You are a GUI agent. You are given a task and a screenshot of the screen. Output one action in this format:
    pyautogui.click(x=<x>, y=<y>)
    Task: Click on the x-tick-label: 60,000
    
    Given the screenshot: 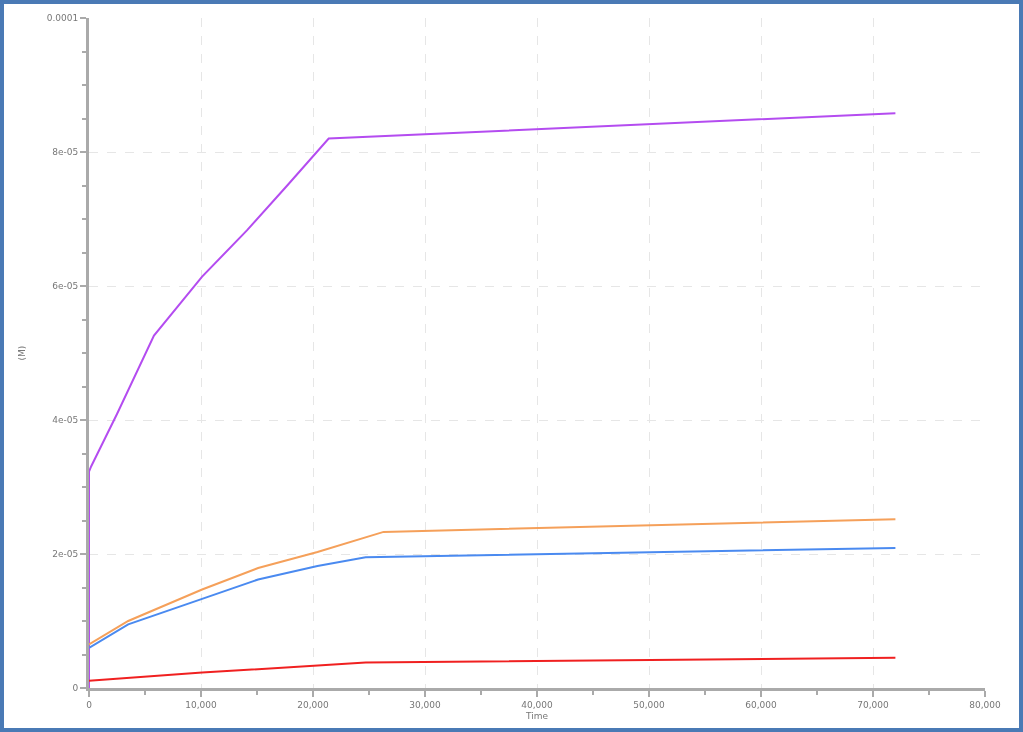 What is the action you would take?
    pyautogui.click(x=761, y=704)
    